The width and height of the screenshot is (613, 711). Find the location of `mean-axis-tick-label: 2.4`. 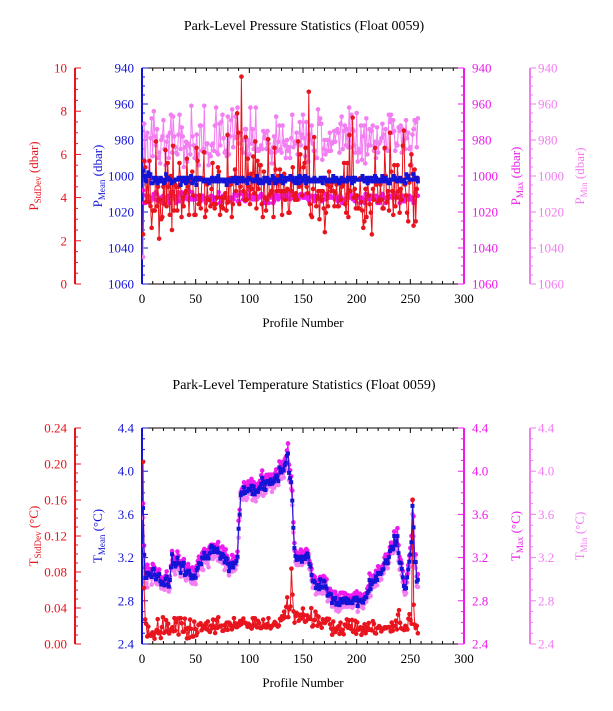

mean-axis-tick-label: 2.4 is located at coordinates (126, 644).